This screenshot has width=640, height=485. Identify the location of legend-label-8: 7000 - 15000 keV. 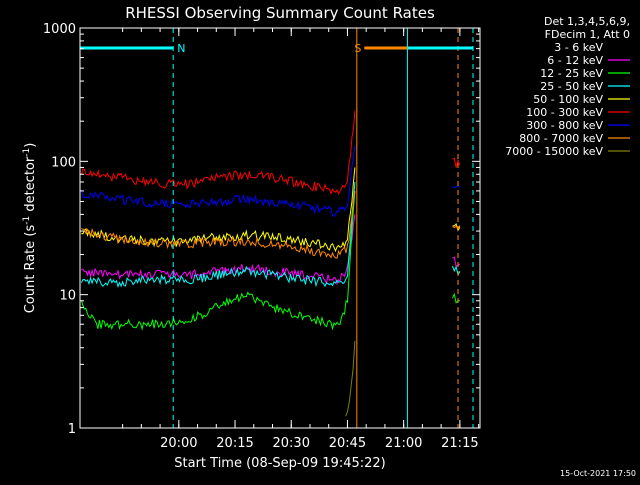
(554, 151).